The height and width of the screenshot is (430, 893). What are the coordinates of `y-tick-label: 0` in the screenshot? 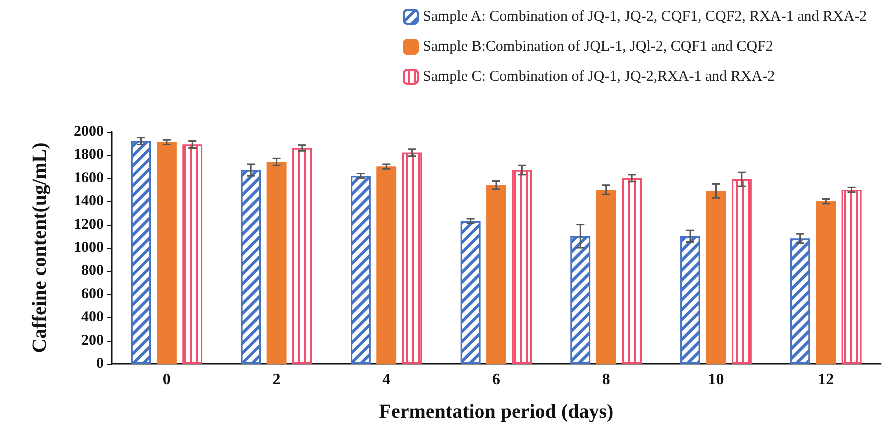 It's located at (100, 364).